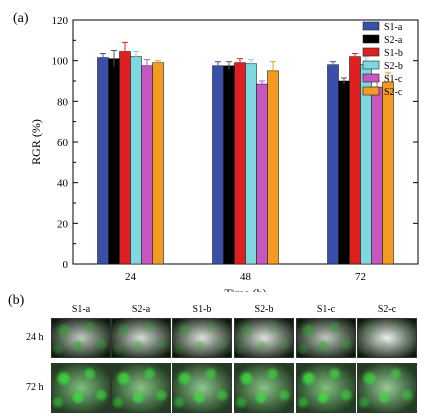  Describe the element at coordinates (60, 21) in the screenshot. I see `y-tick-label: 120` at that location.